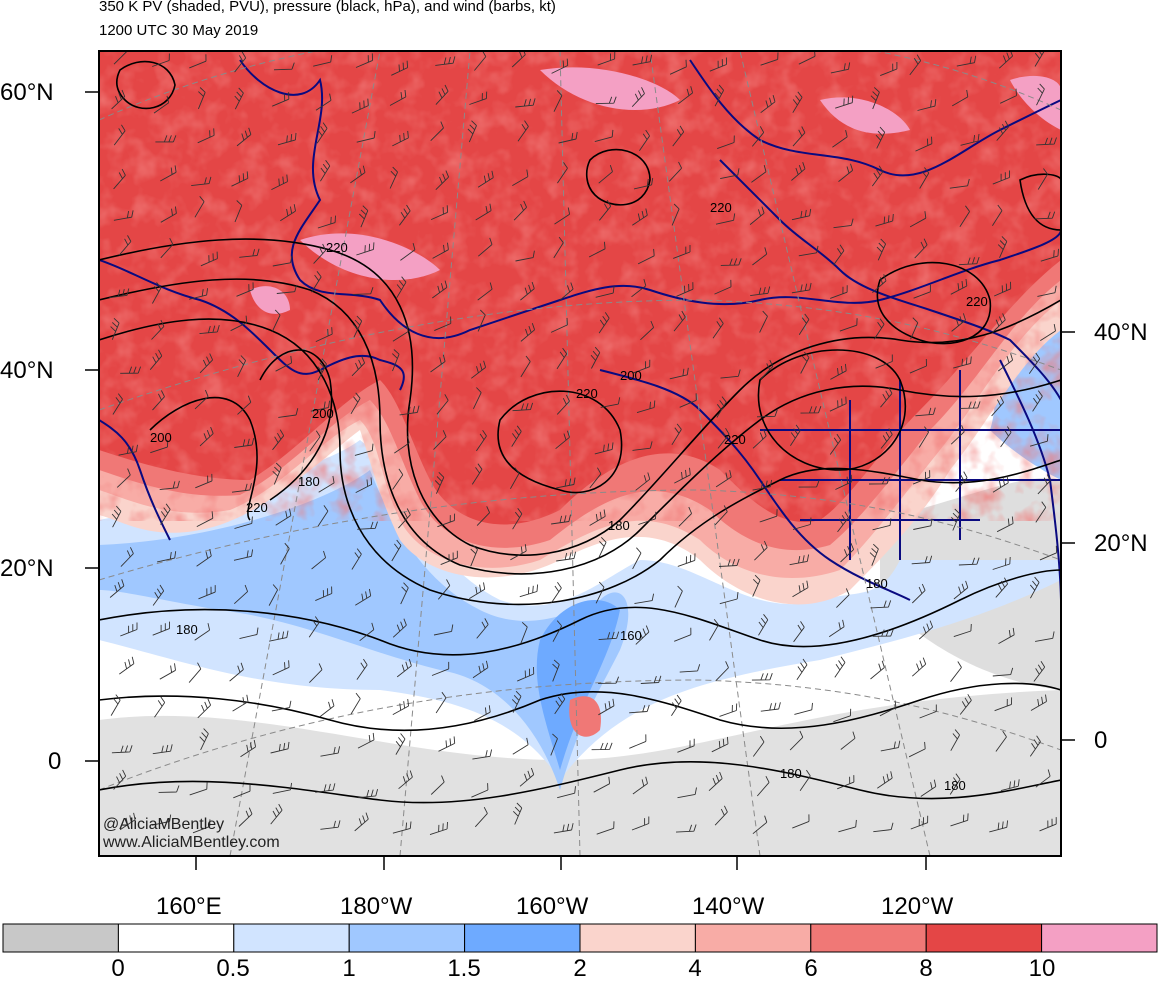 The height and width of the screenshot is (983, 1160). Describe the element at coordinates (179, 30) in the screenshot. I see `chart-subtitle: 1200 UTC 30 May 2019` at that location.